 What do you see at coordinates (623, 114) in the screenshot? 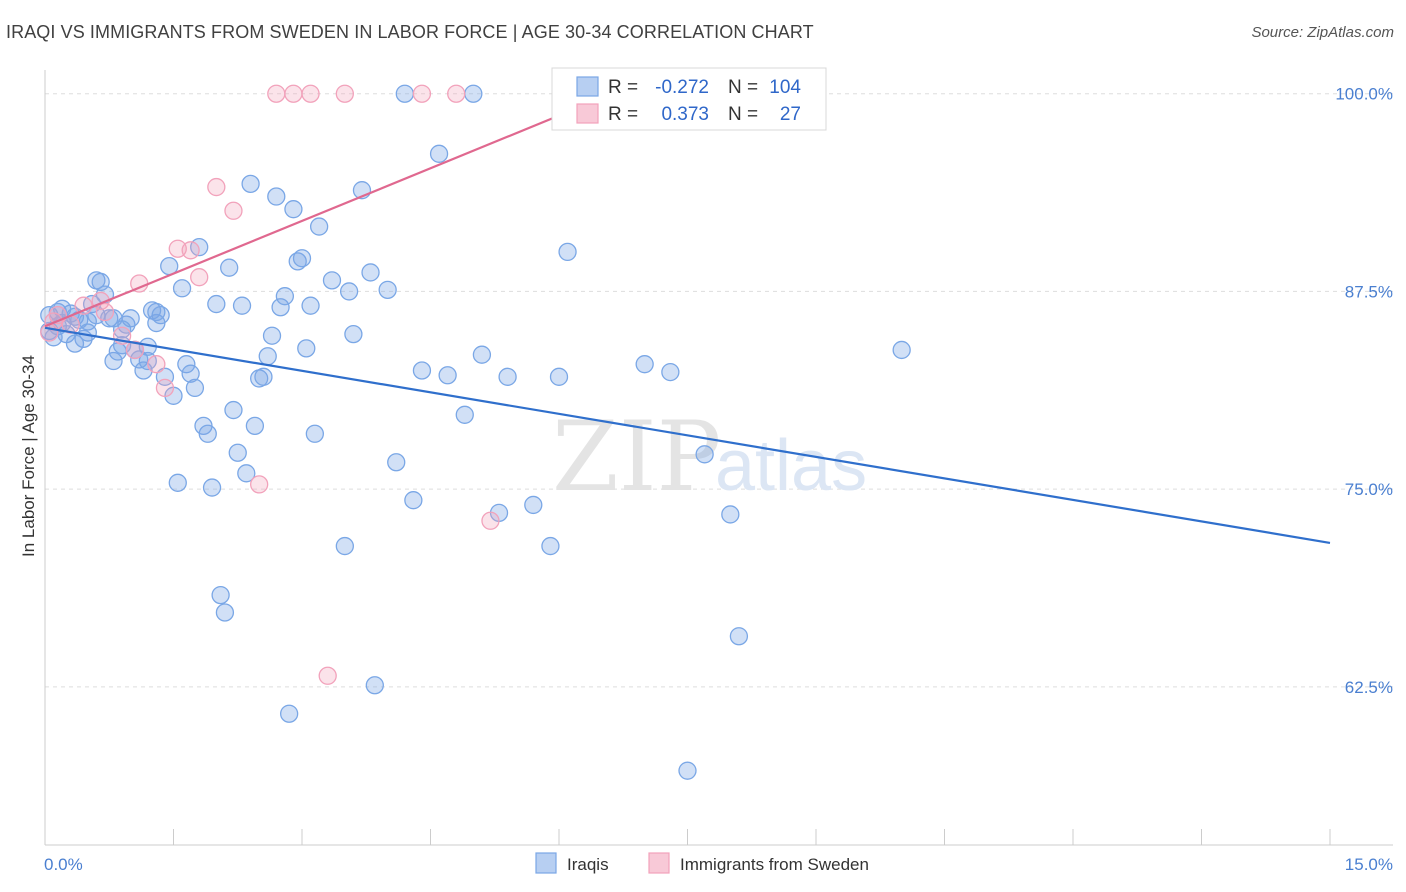
I see `stats-r-label-sweden: R =` at bounding box center [623, 114].